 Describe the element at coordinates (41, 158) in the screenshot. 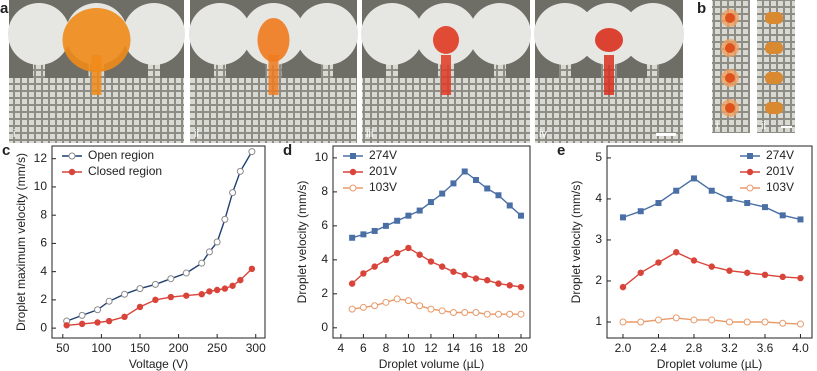

I see `y-tick-label: 12` at that location.